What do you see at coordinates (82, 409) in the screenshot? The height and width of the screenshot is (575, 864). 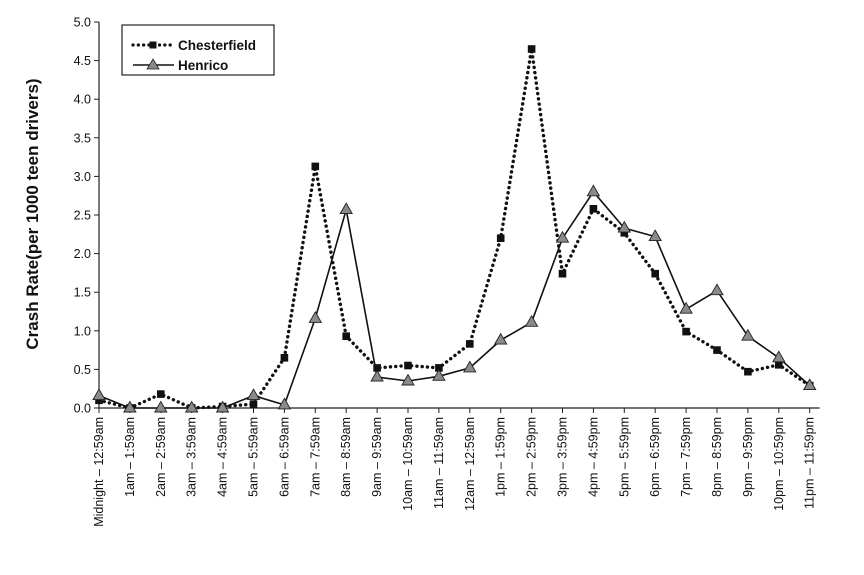 I see `y-tick-label: 0.0` at bounding box center [82, 409].